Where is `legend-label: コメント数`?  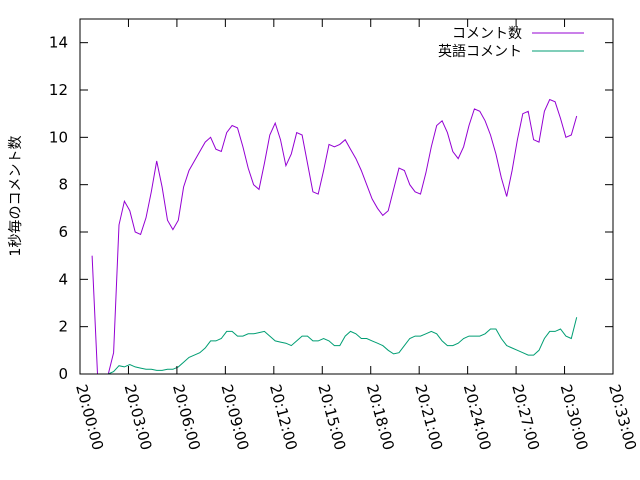
legend-label: コメント数 is located at coordinates (487, 34).